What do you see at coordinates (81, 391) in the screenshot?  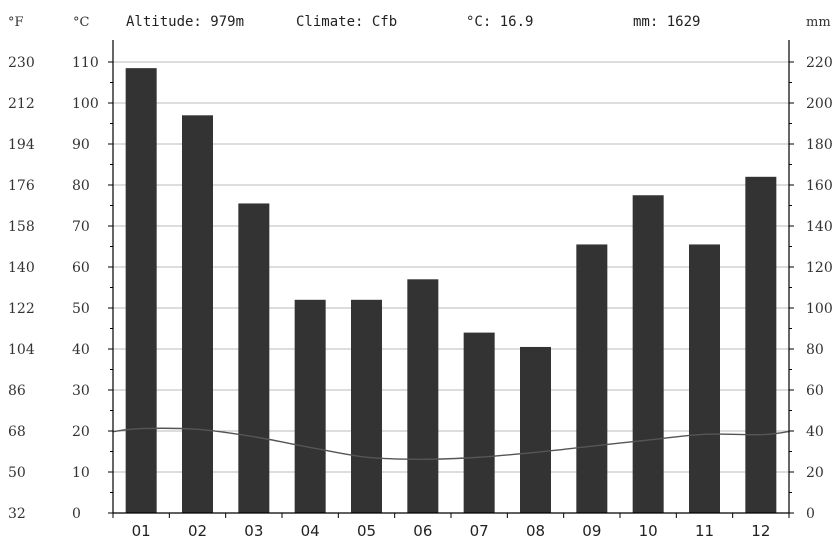 I see `celsius-tick-label: 30` at bounding box center [81, 391].